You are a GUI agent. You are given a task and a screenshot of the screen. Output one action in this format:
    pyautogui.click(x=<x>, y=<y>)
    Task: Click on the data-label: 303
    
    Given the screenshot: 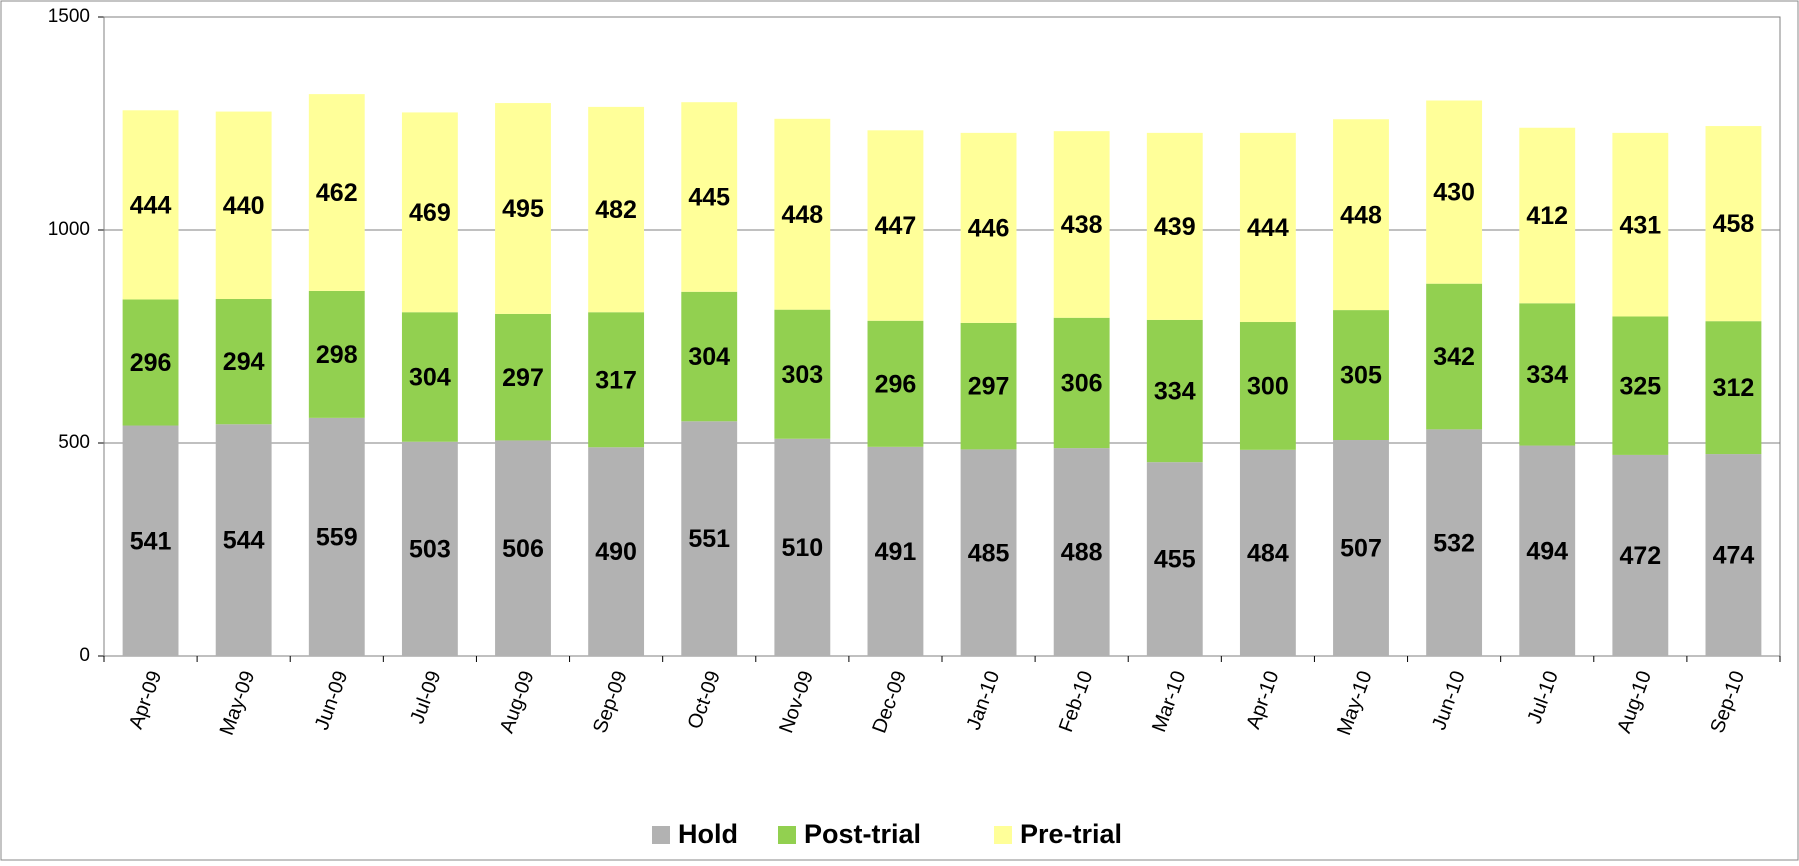 What is the action you would take?
    pyautogui.click(x=802, y=375)
    